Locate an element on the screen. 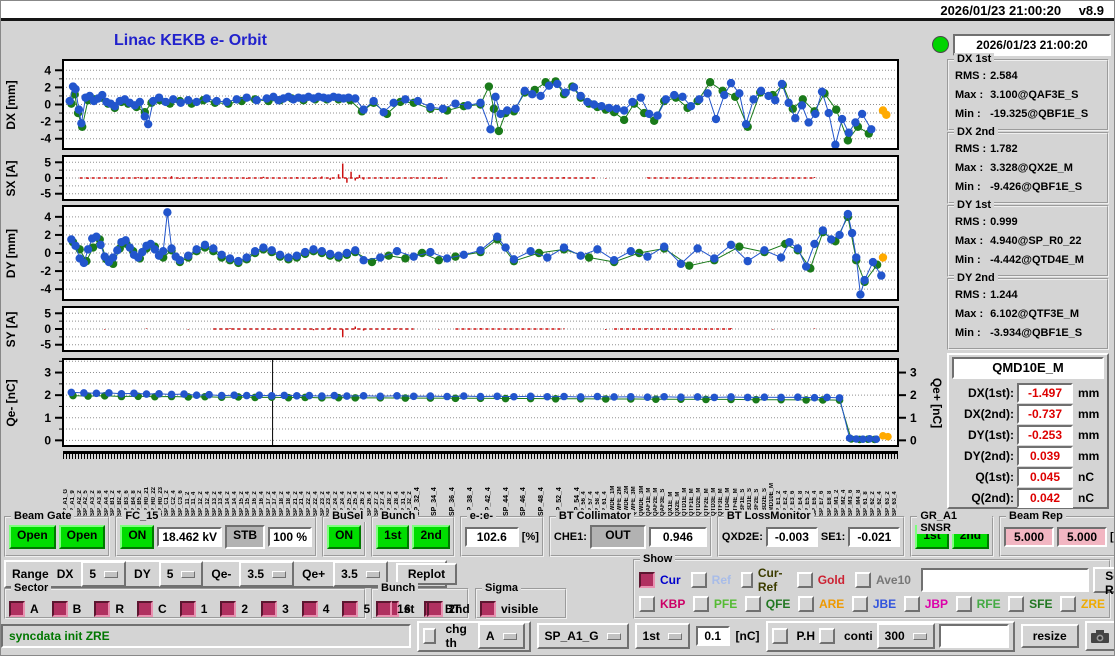  sigma-items-item-visible: visible is located at coordinates (509, 609).